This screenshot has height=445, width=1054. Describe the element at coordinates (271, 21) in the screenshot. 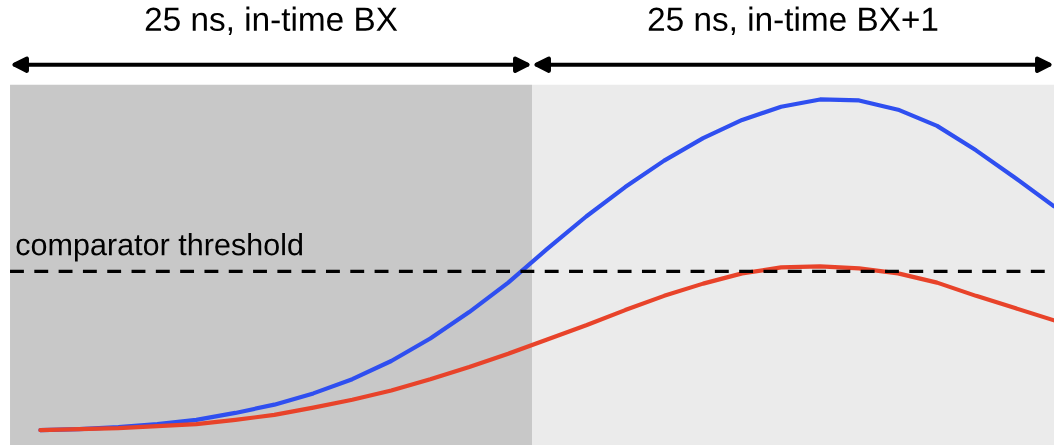

I see `text: 25 ns, in-time BX` at that location.